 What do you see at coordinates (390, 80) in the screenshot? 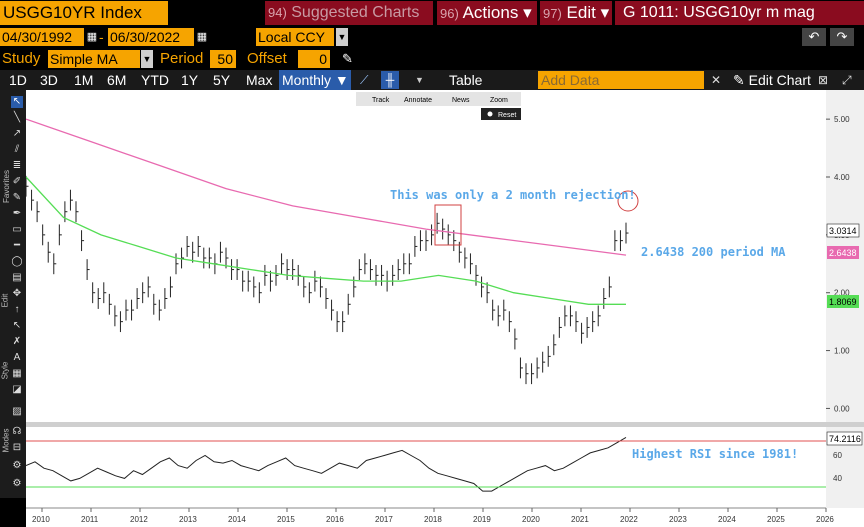
I see `bar-chart-icon: ╫` at bounding box center [390, 80].